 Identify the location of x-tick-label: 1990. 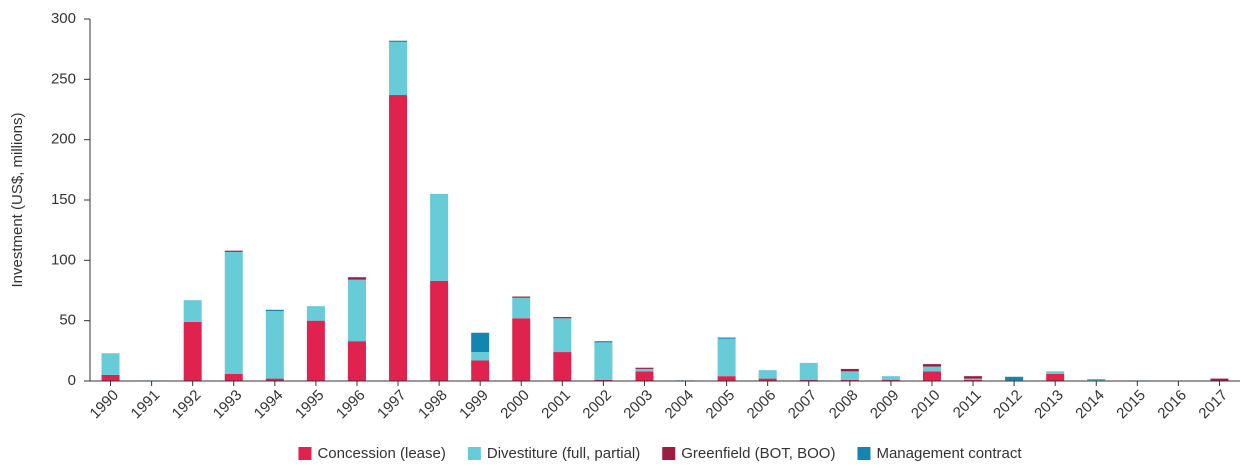
(105, 405).